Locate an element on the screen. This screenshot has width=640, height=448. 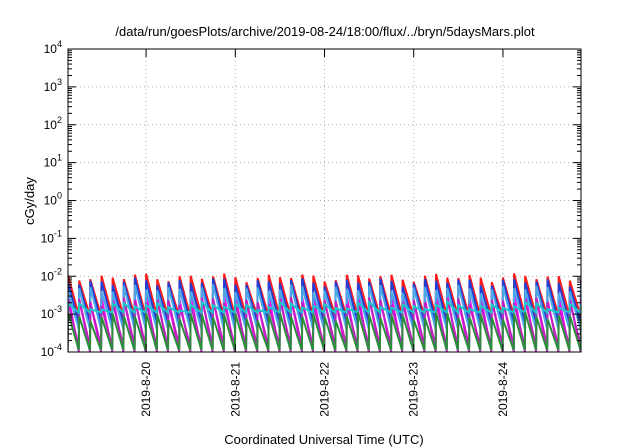
x-tick-label: 2019-8-23 is located at coordinates (414, 389).